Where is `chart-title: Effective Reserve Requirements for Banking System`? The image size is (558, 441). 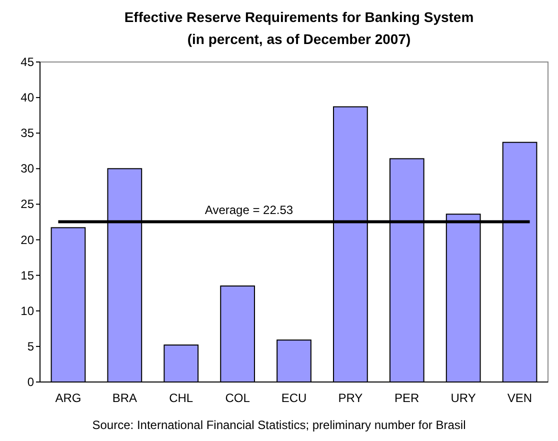
chart-title: Effective Reserve Requirements for Banking System is located at coordinates (299, 17).